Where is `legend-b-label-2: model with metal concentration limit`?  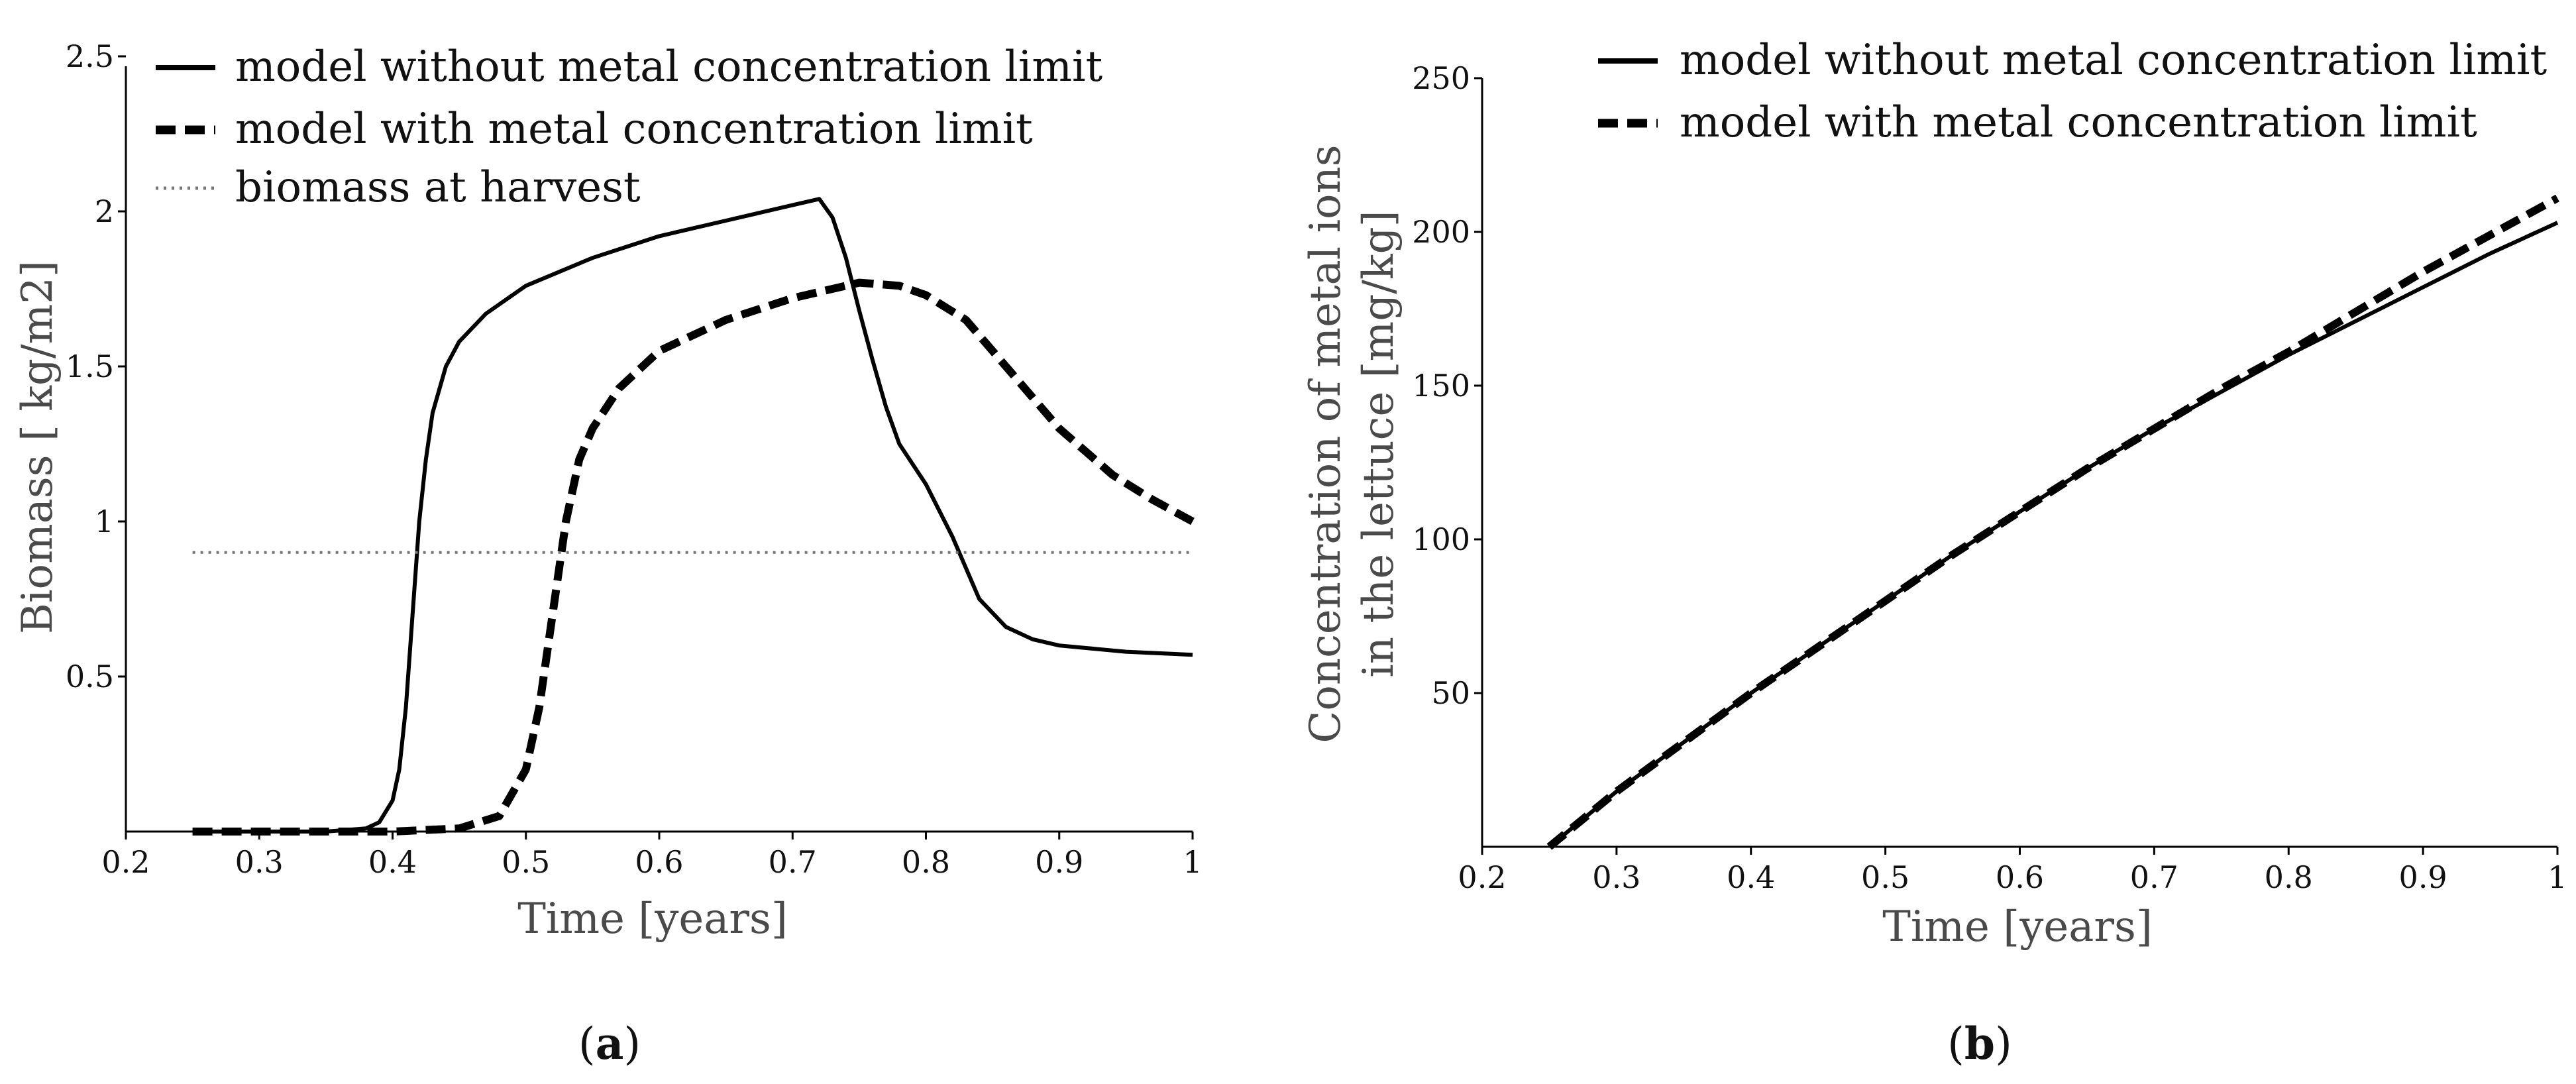 legend-b-label-2: model with metal concentration limit is located at coordinates (2078, 122).